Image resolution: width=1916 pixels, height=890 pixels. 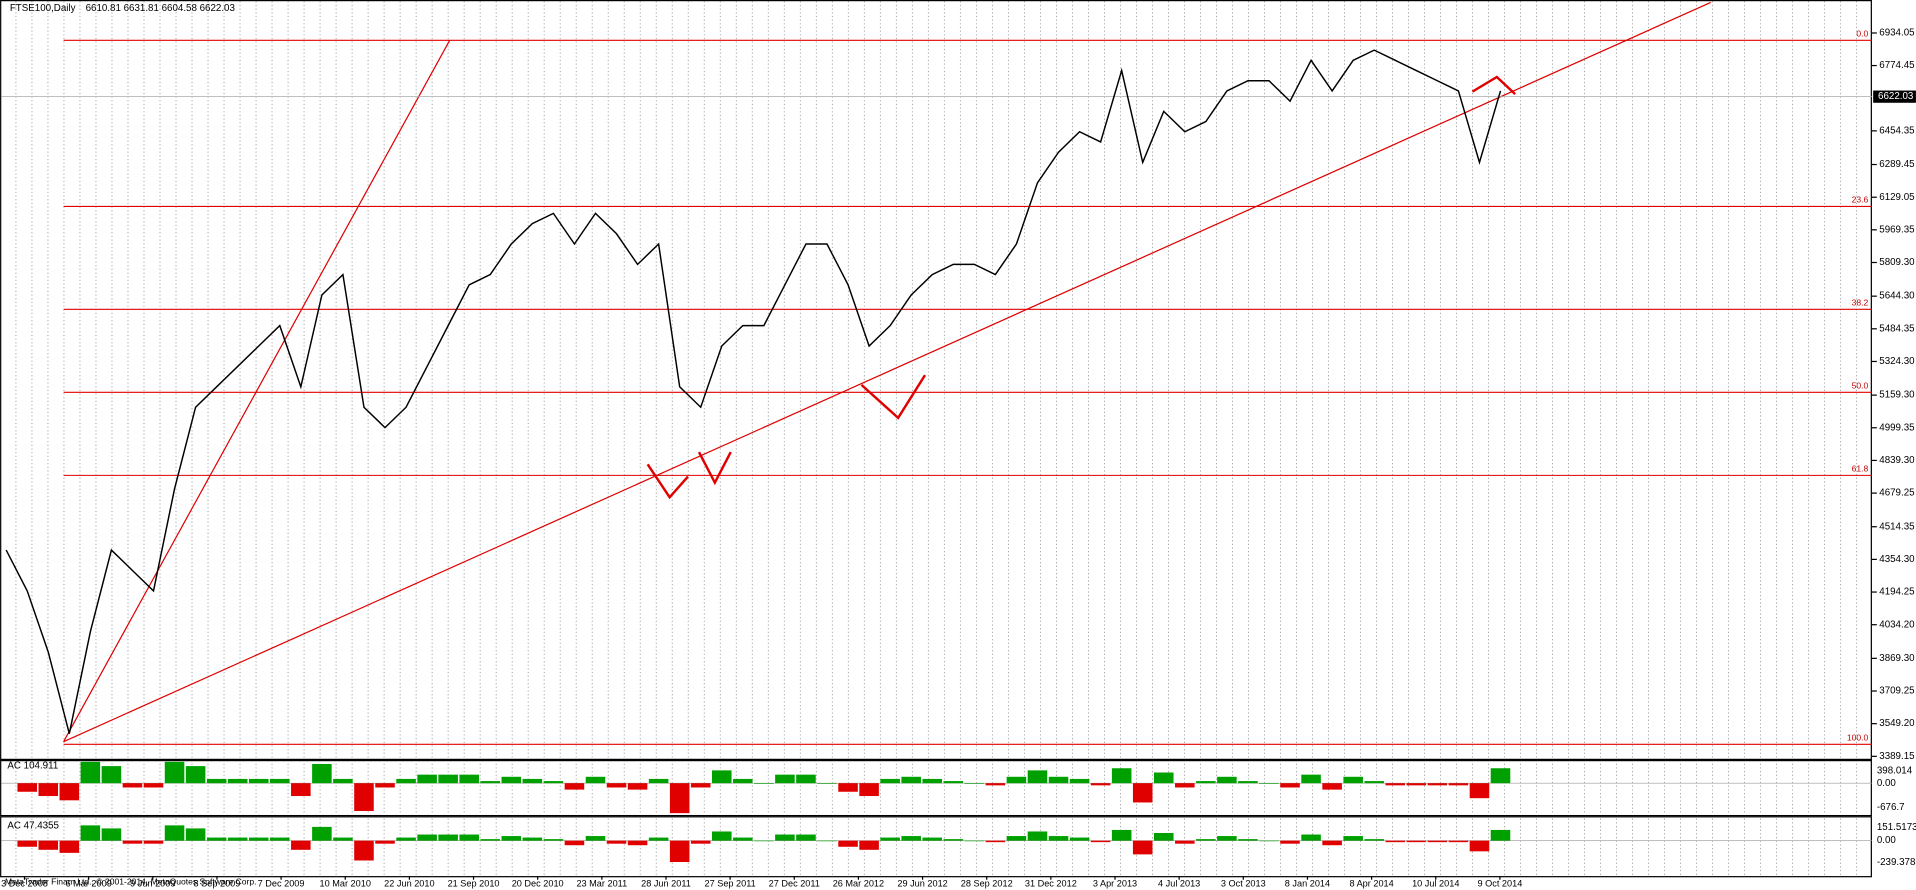 I want to click on price-label: 5484.35, so click(x=1897, y=328).